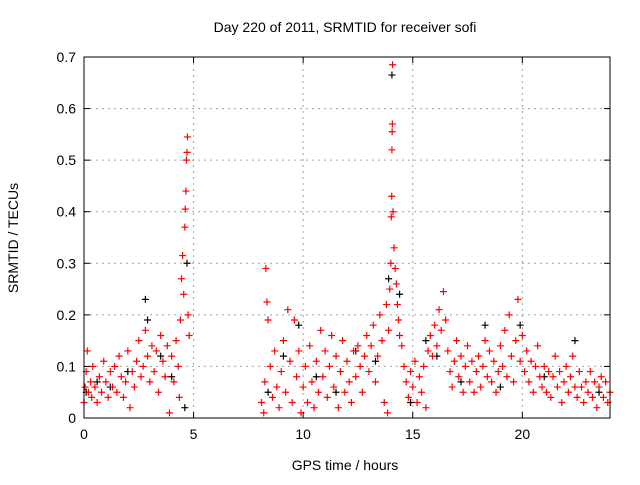 This screenshot has width=640, height=485. Describe the element at coordinates (84, 434) in the screenshot. I see `x-tick-label: 0` at that location.